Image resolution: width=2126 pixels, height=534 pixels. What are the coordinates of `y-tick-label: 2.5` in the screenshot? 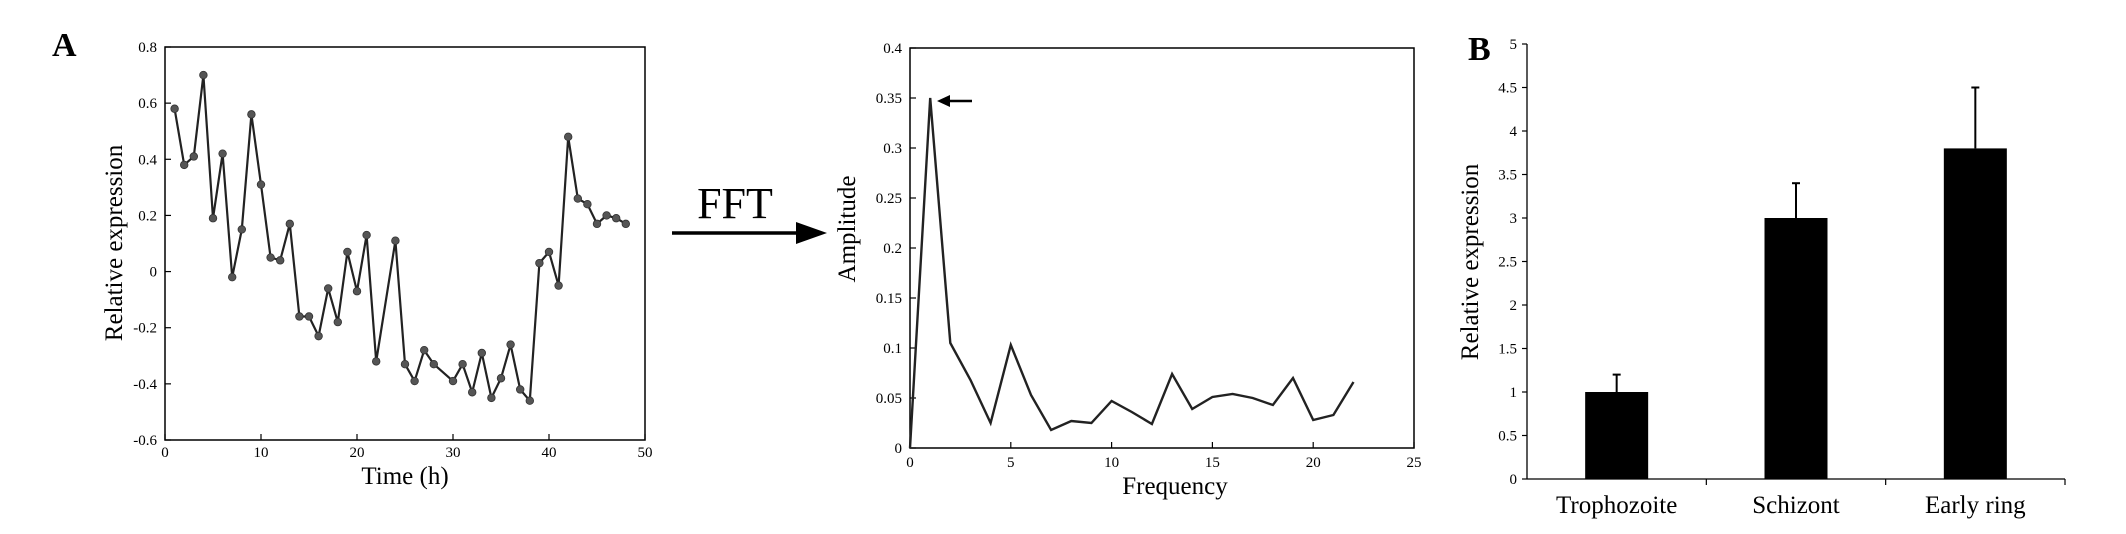 It's located at (1507, 263).